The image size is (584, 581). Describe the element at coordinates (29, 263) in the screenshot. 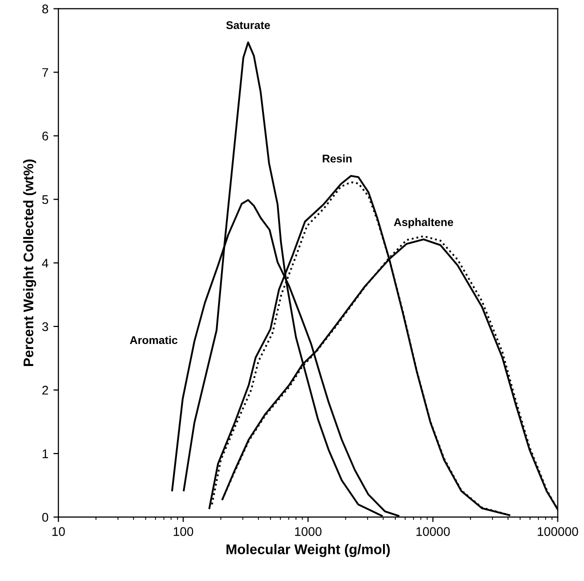

I see `y-axis-title: Percent Weight Collected (wt%)` at that location.